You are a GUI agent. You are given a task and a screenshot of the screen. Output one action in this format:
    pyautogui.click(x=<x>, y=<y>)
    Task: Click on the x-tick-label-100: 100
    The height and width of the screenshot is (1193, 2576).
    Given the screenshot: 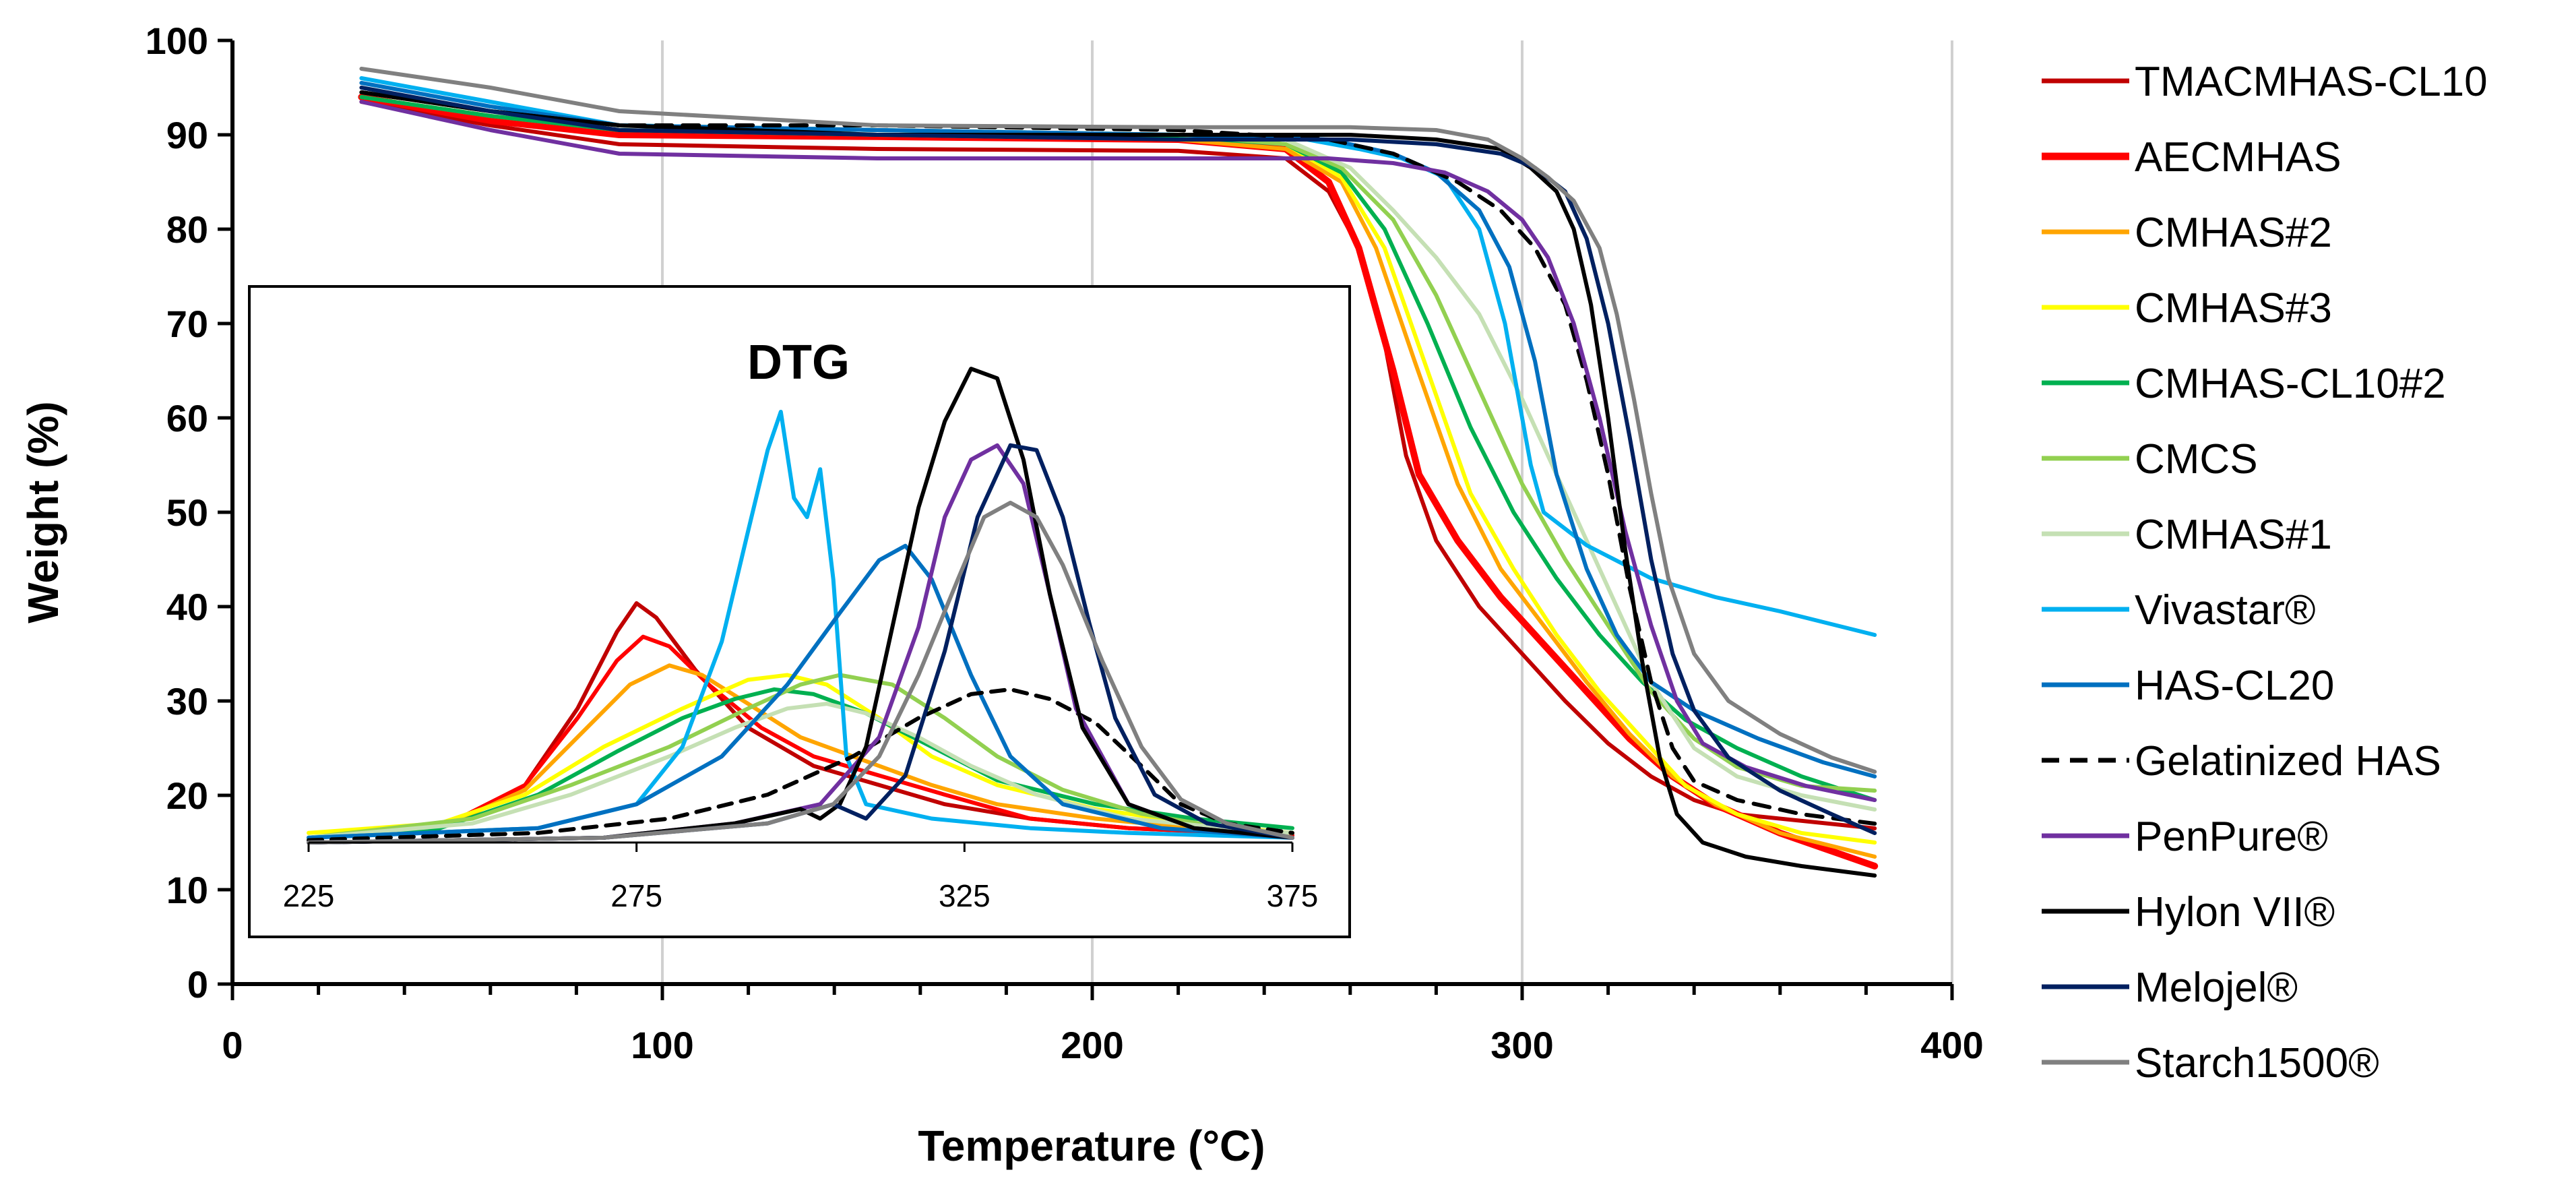 What is the action you would take?
    pyautogui.click(x=662, y=1045)
    